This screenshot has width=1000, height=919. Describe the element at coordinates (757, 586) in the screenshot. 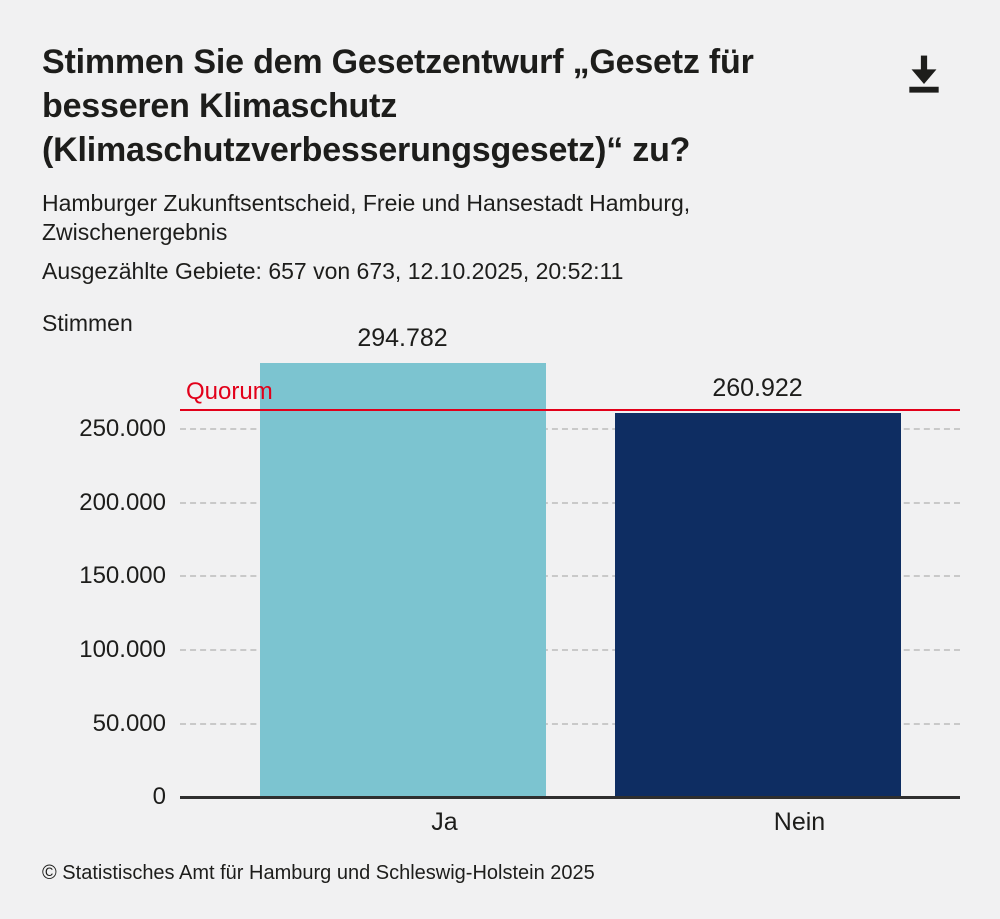

I see `bar-nein: 260.922` at that location.